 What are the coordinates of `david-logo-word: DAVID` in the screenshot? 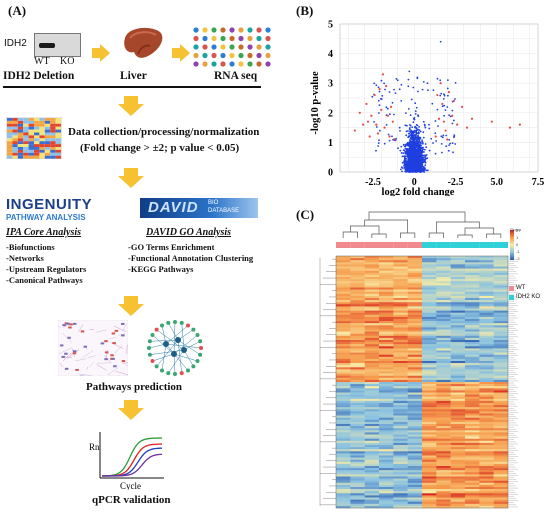 It's located at (173, 207).